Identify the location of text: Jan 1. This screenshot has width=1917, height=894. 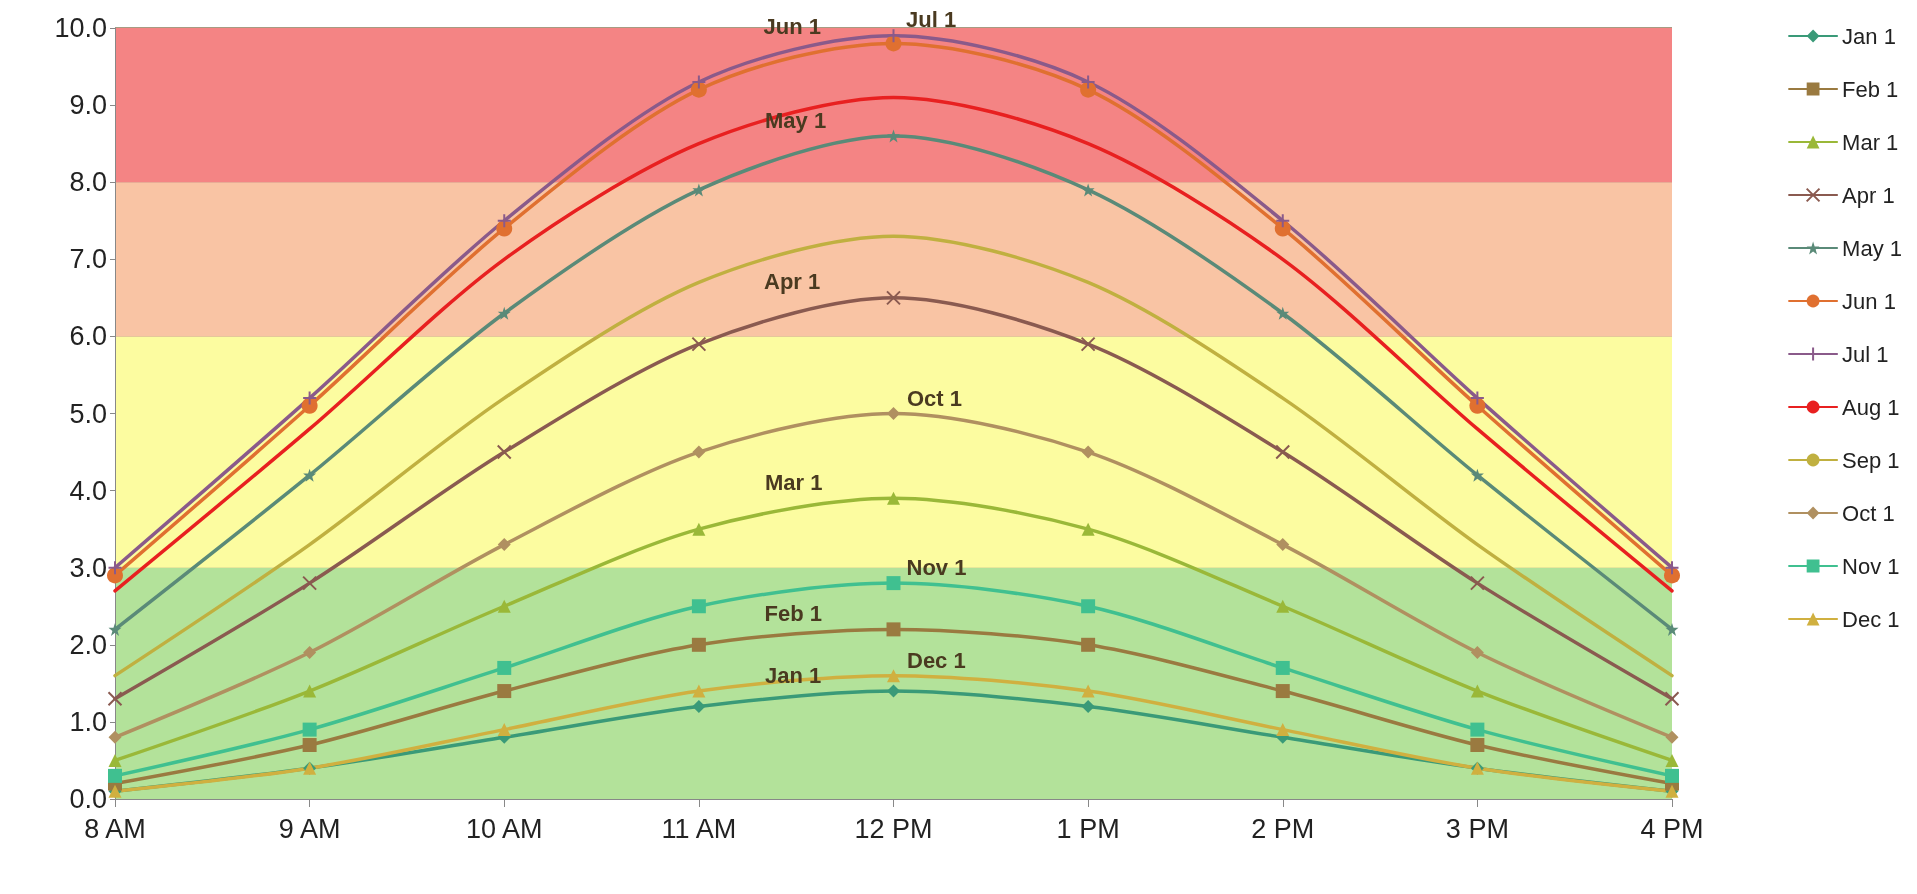
(793, 676).